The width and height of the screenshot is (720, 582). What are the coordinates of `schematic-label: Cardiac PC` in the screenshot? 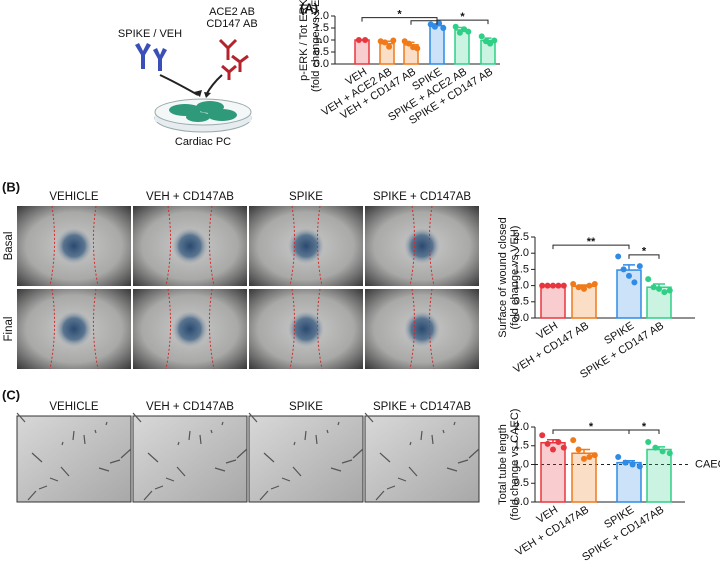 It's located at (203, 142).